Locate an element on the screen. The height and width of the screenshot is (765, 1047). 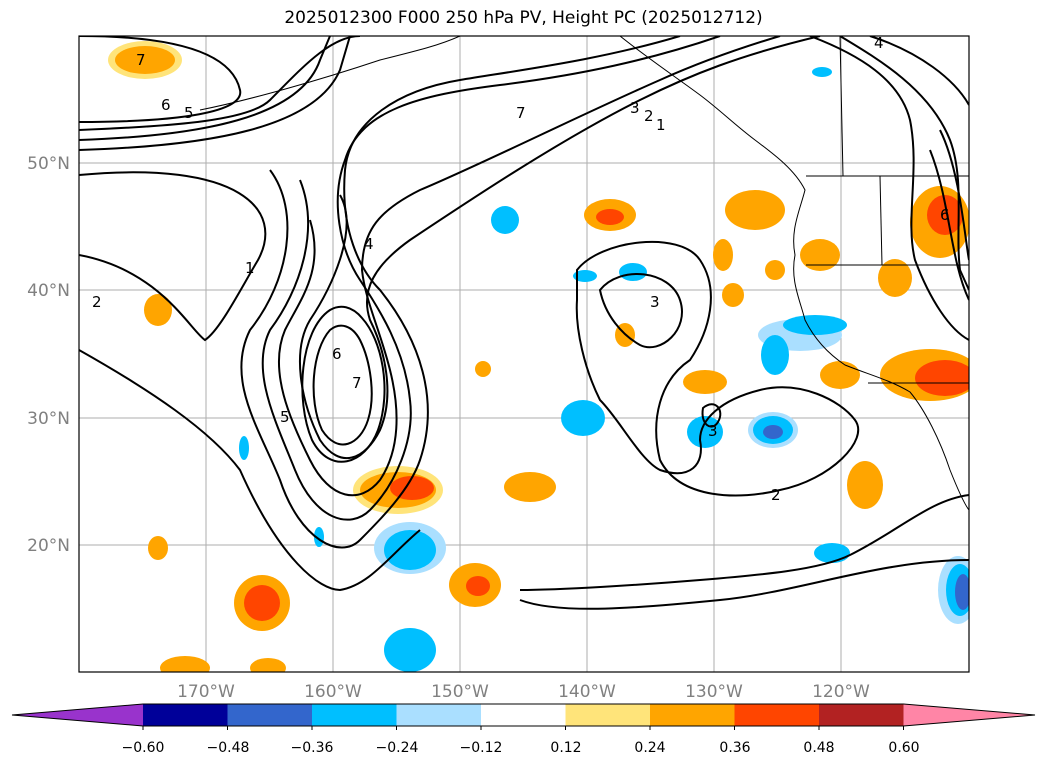
lon-label: 160°W is located at coordinates (333, 692).